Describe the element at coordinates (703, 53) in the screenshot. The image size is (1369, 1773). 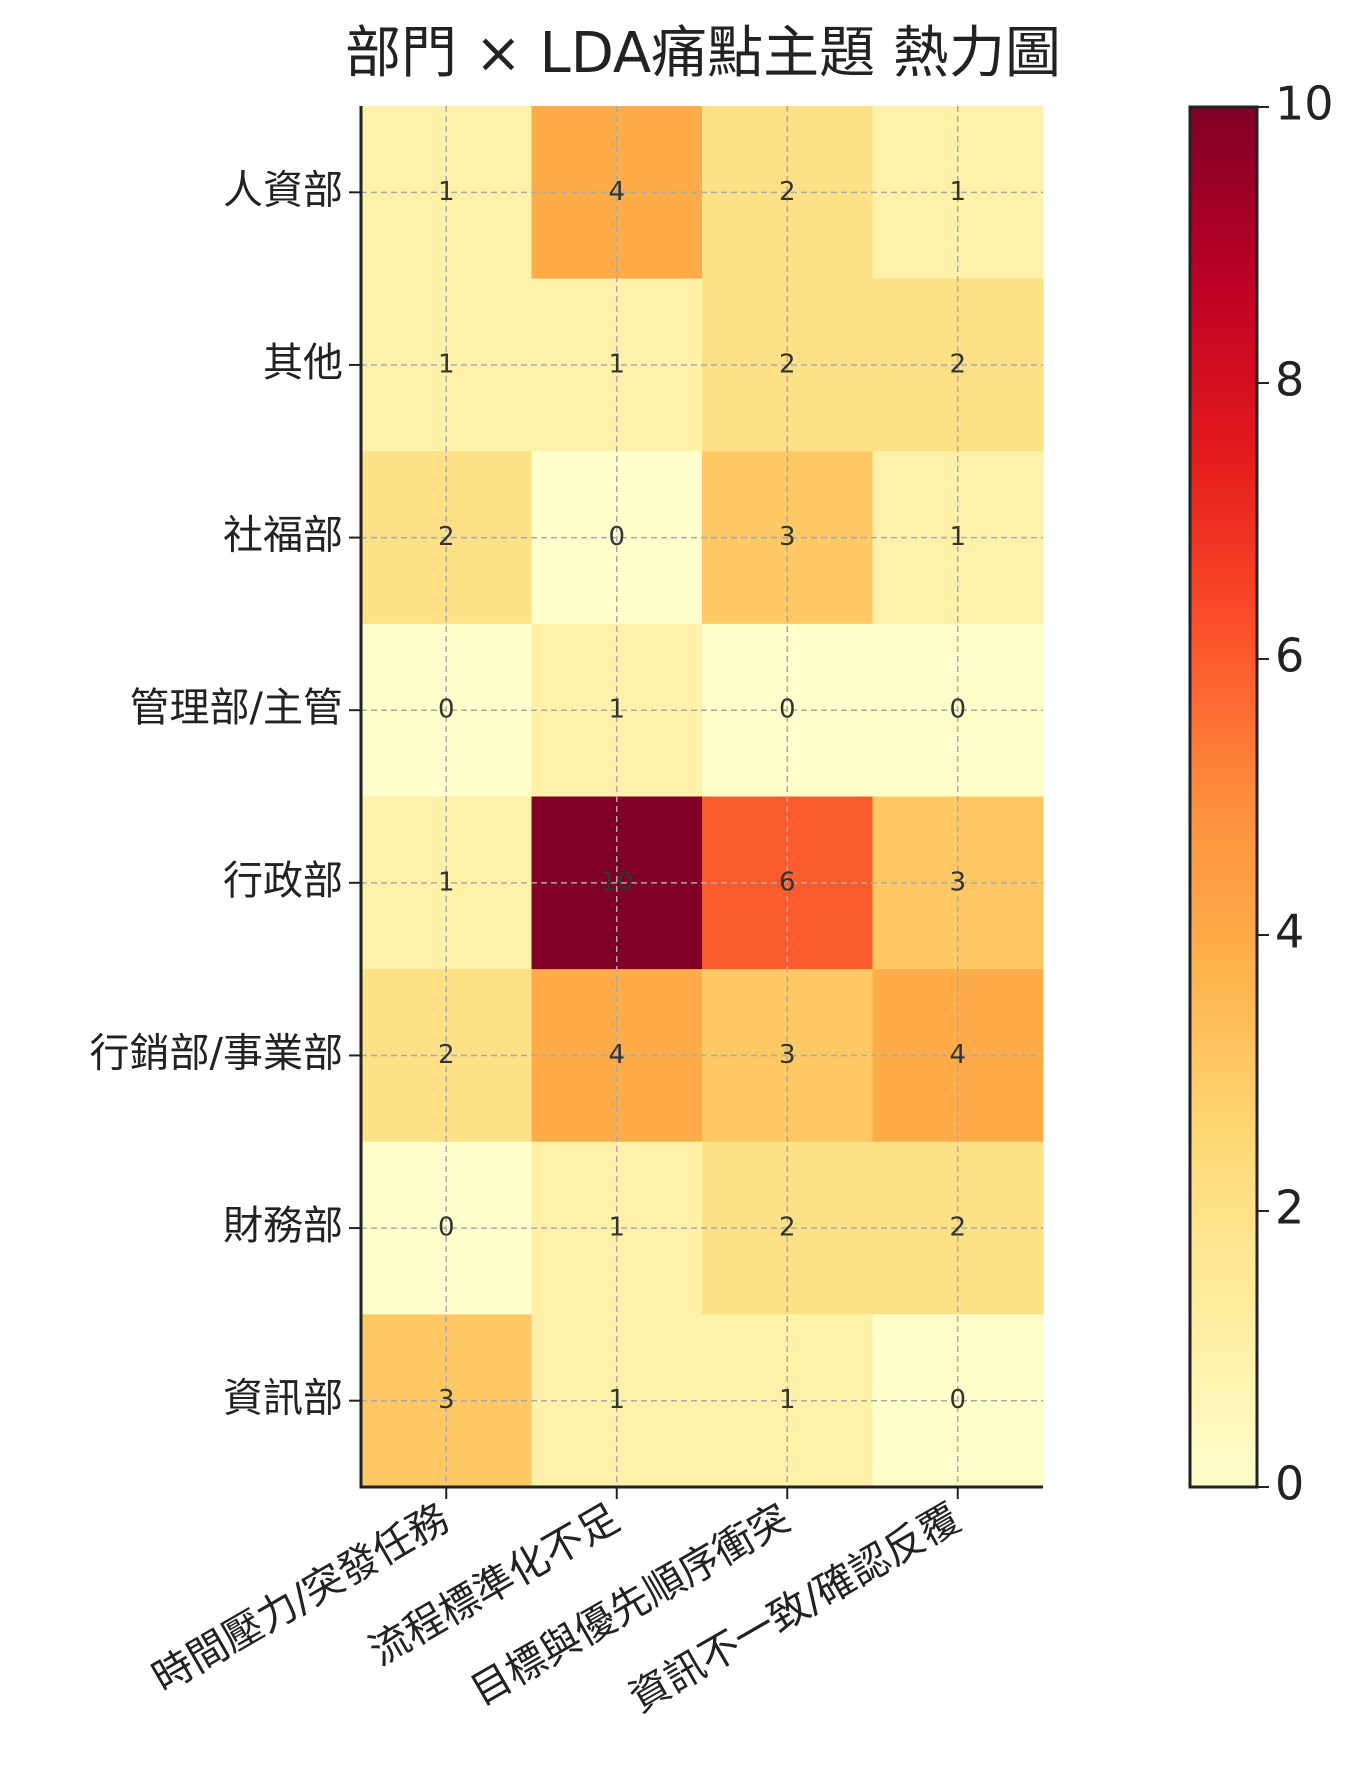
I see `chart-title: 部門 × LDA痛點主題 熱力圖` at that location.